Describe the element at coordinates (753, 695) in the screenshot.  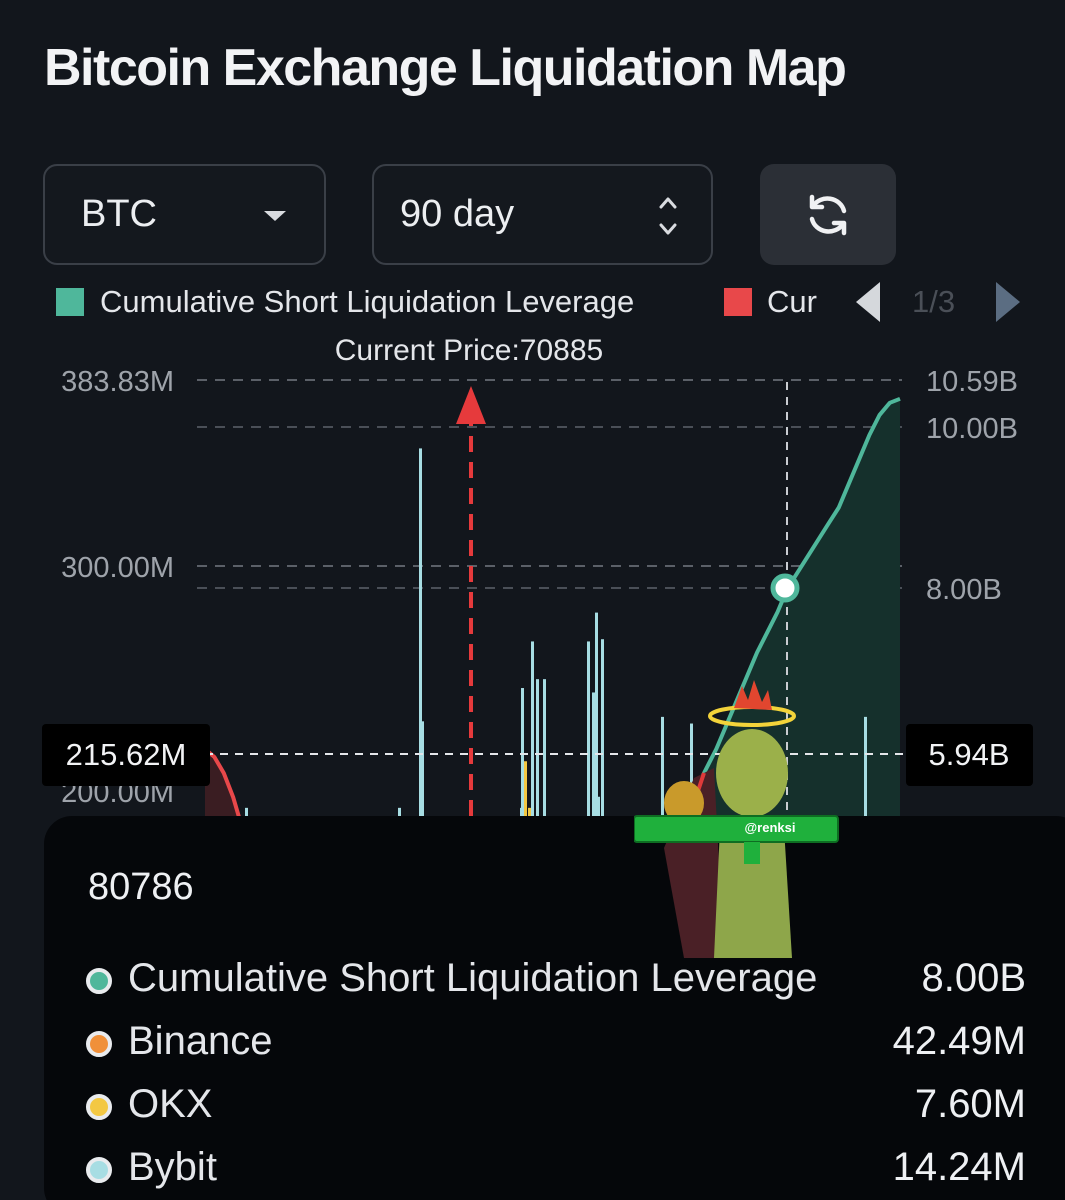
I see `flame-icon` at that location.